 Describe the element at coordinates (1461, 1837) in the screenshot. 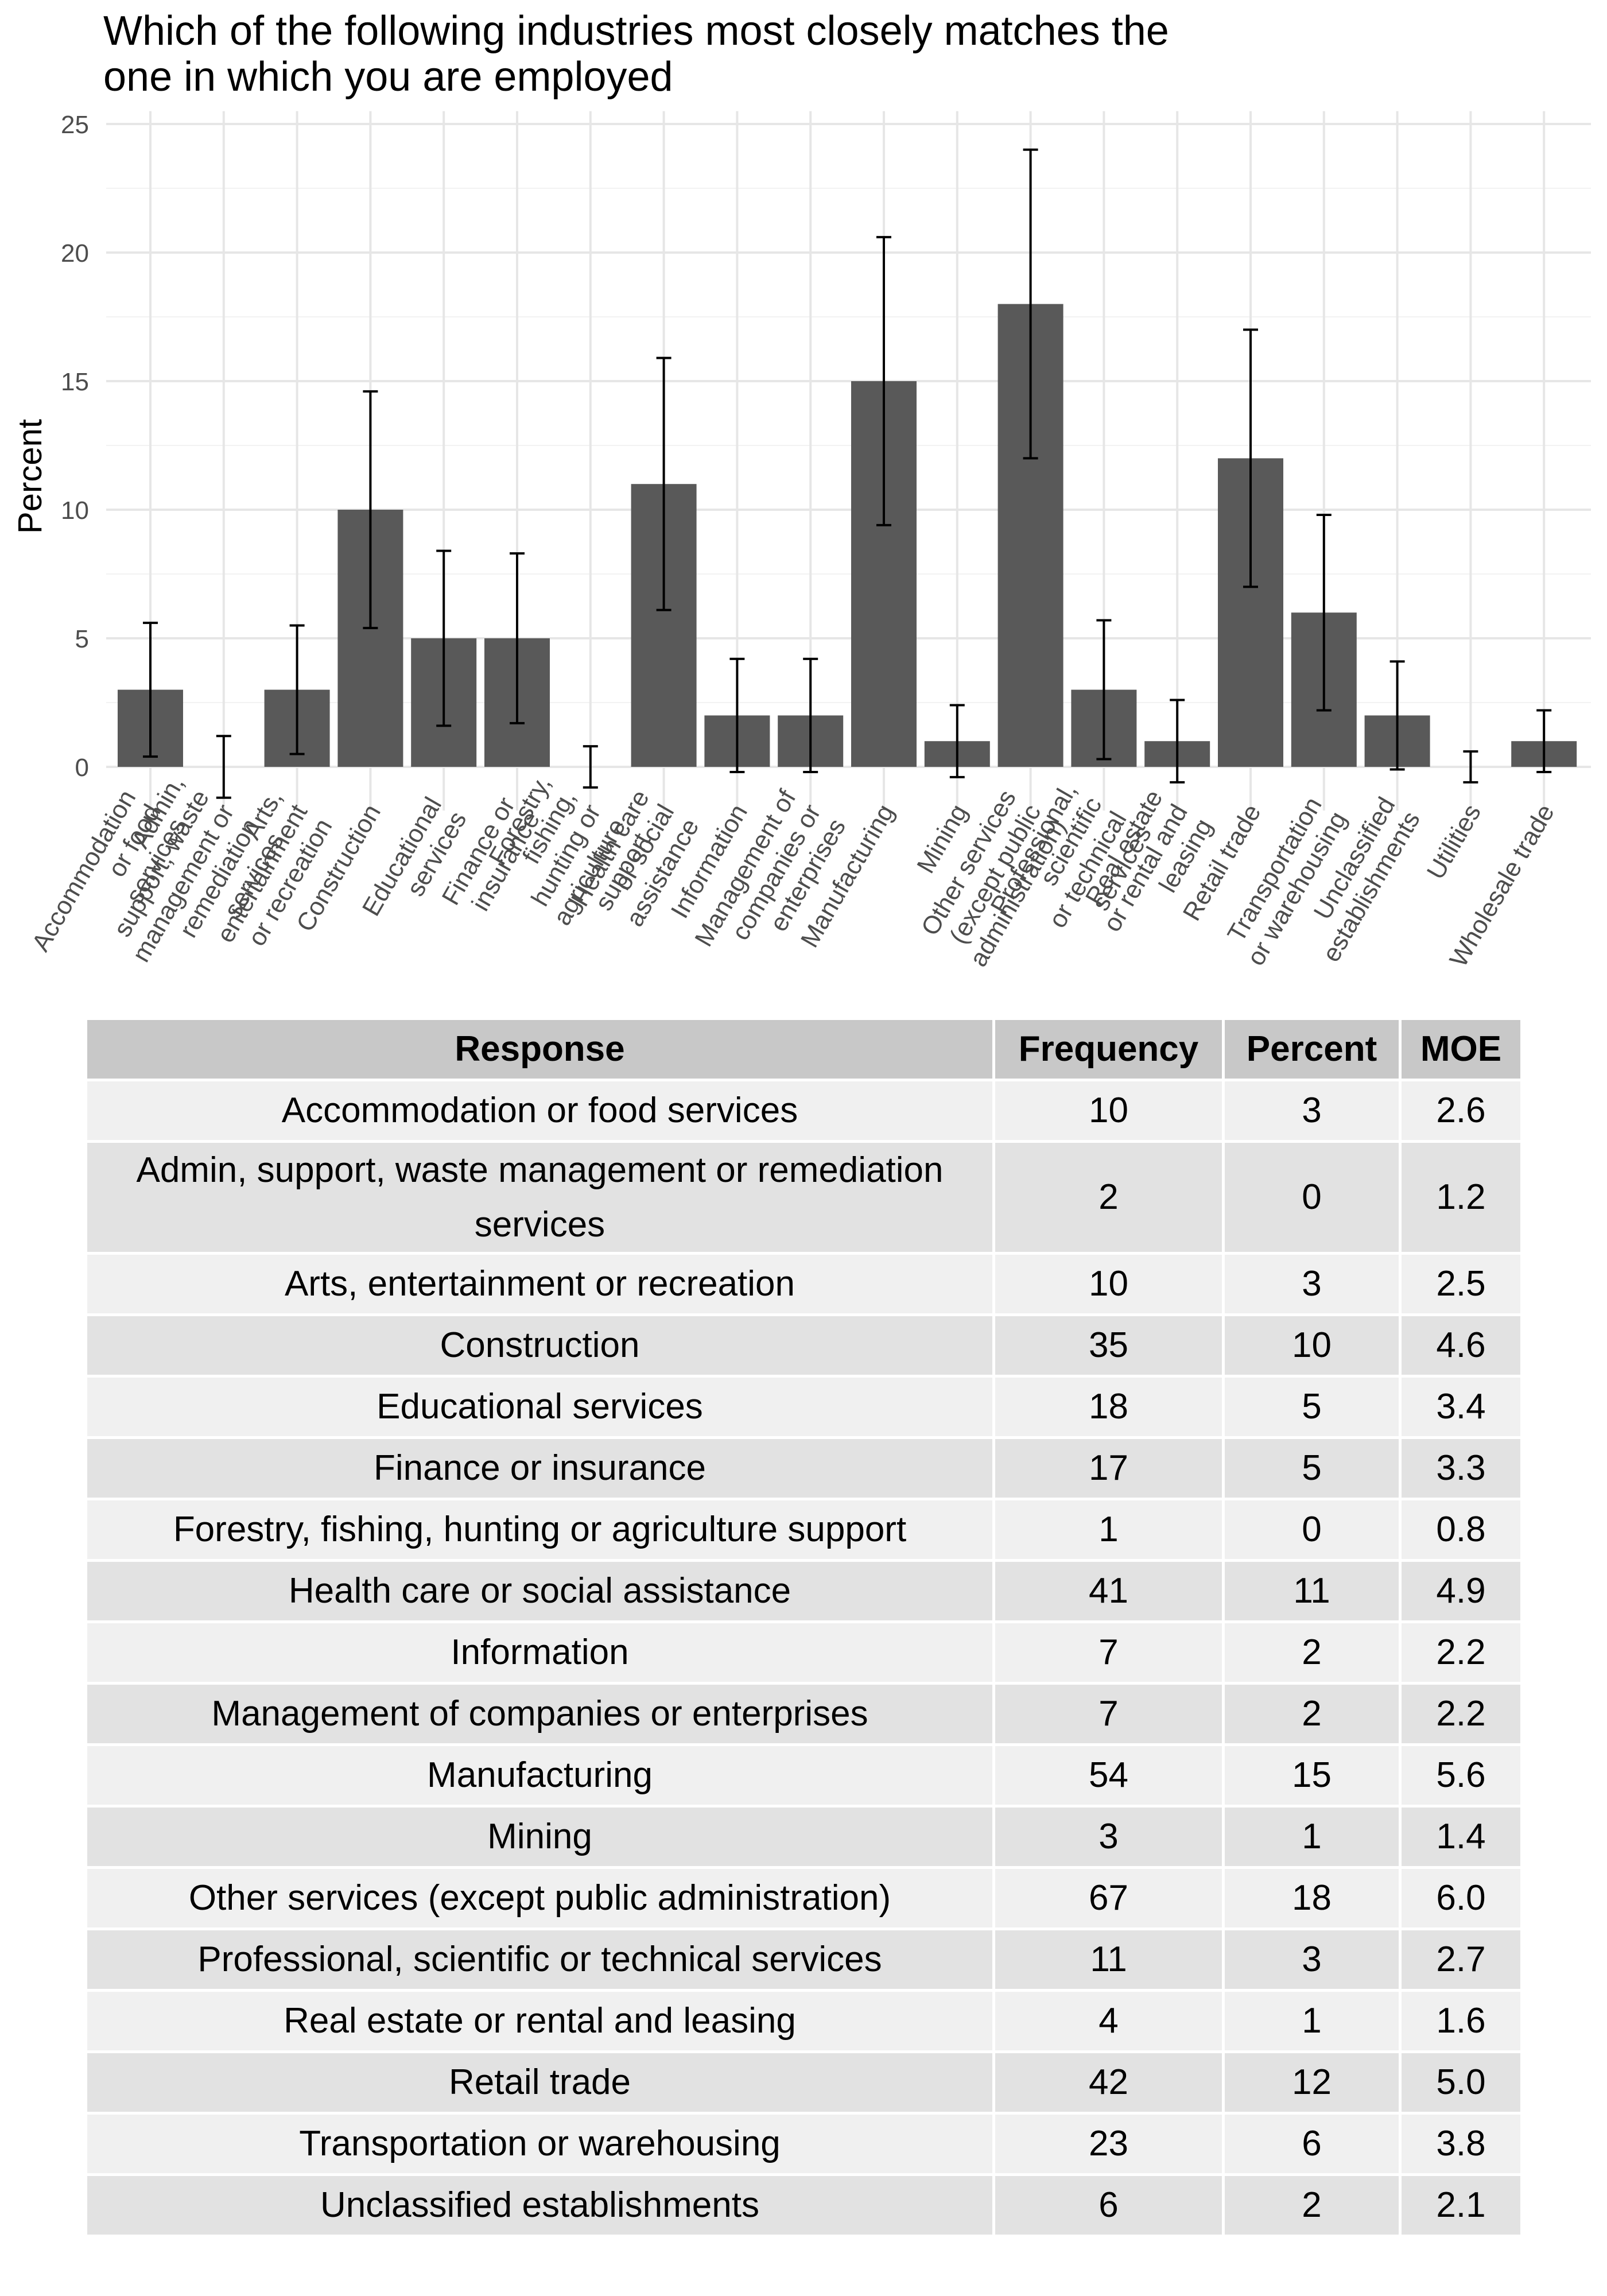

I see `cell-moe: 1.4` at that location.